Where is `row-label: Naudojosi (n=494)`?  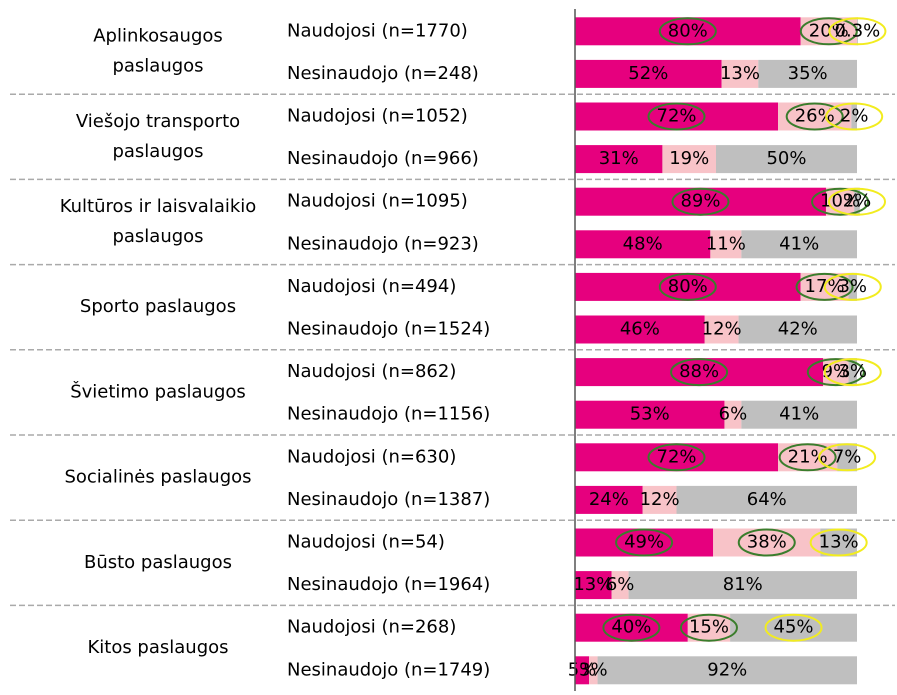 row-label: Naudojosi (n=494) is located at coordinates (371, 286).